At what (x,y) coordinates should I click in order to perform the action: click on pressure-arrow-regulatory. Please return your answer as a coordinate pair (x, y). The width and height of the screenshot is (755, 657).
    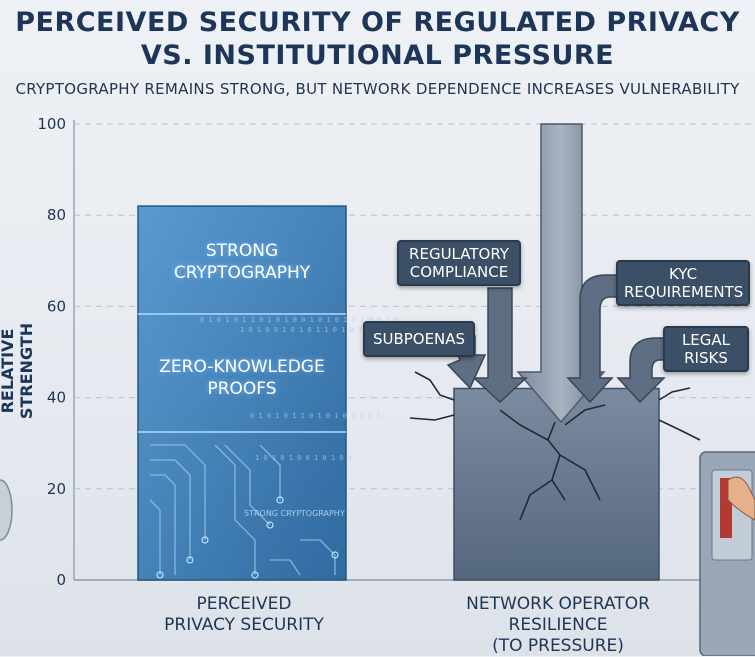
    Looking at the image, I should click on (500, 345).